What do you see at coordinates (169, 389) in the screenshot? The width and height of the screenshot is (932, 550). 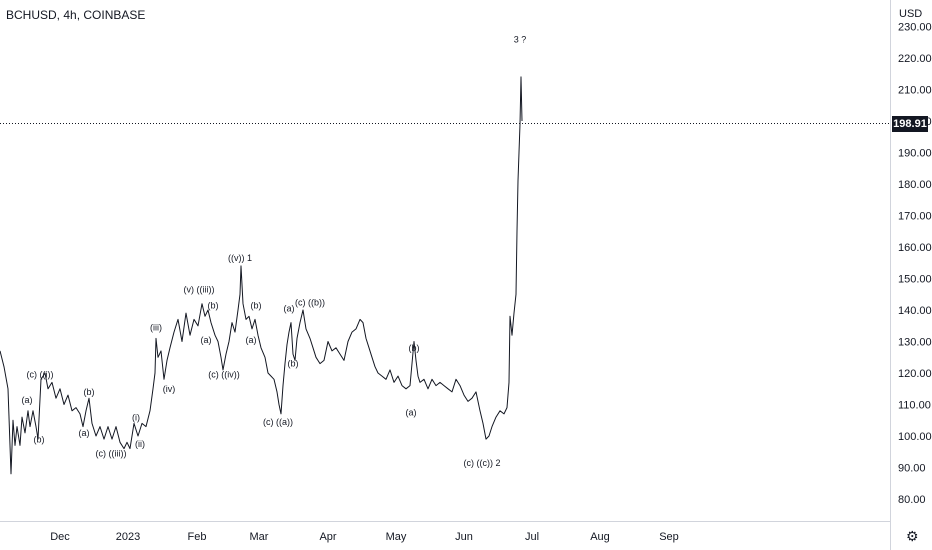 I see `wave-label: (iv)` at bounding box center [169, 389].